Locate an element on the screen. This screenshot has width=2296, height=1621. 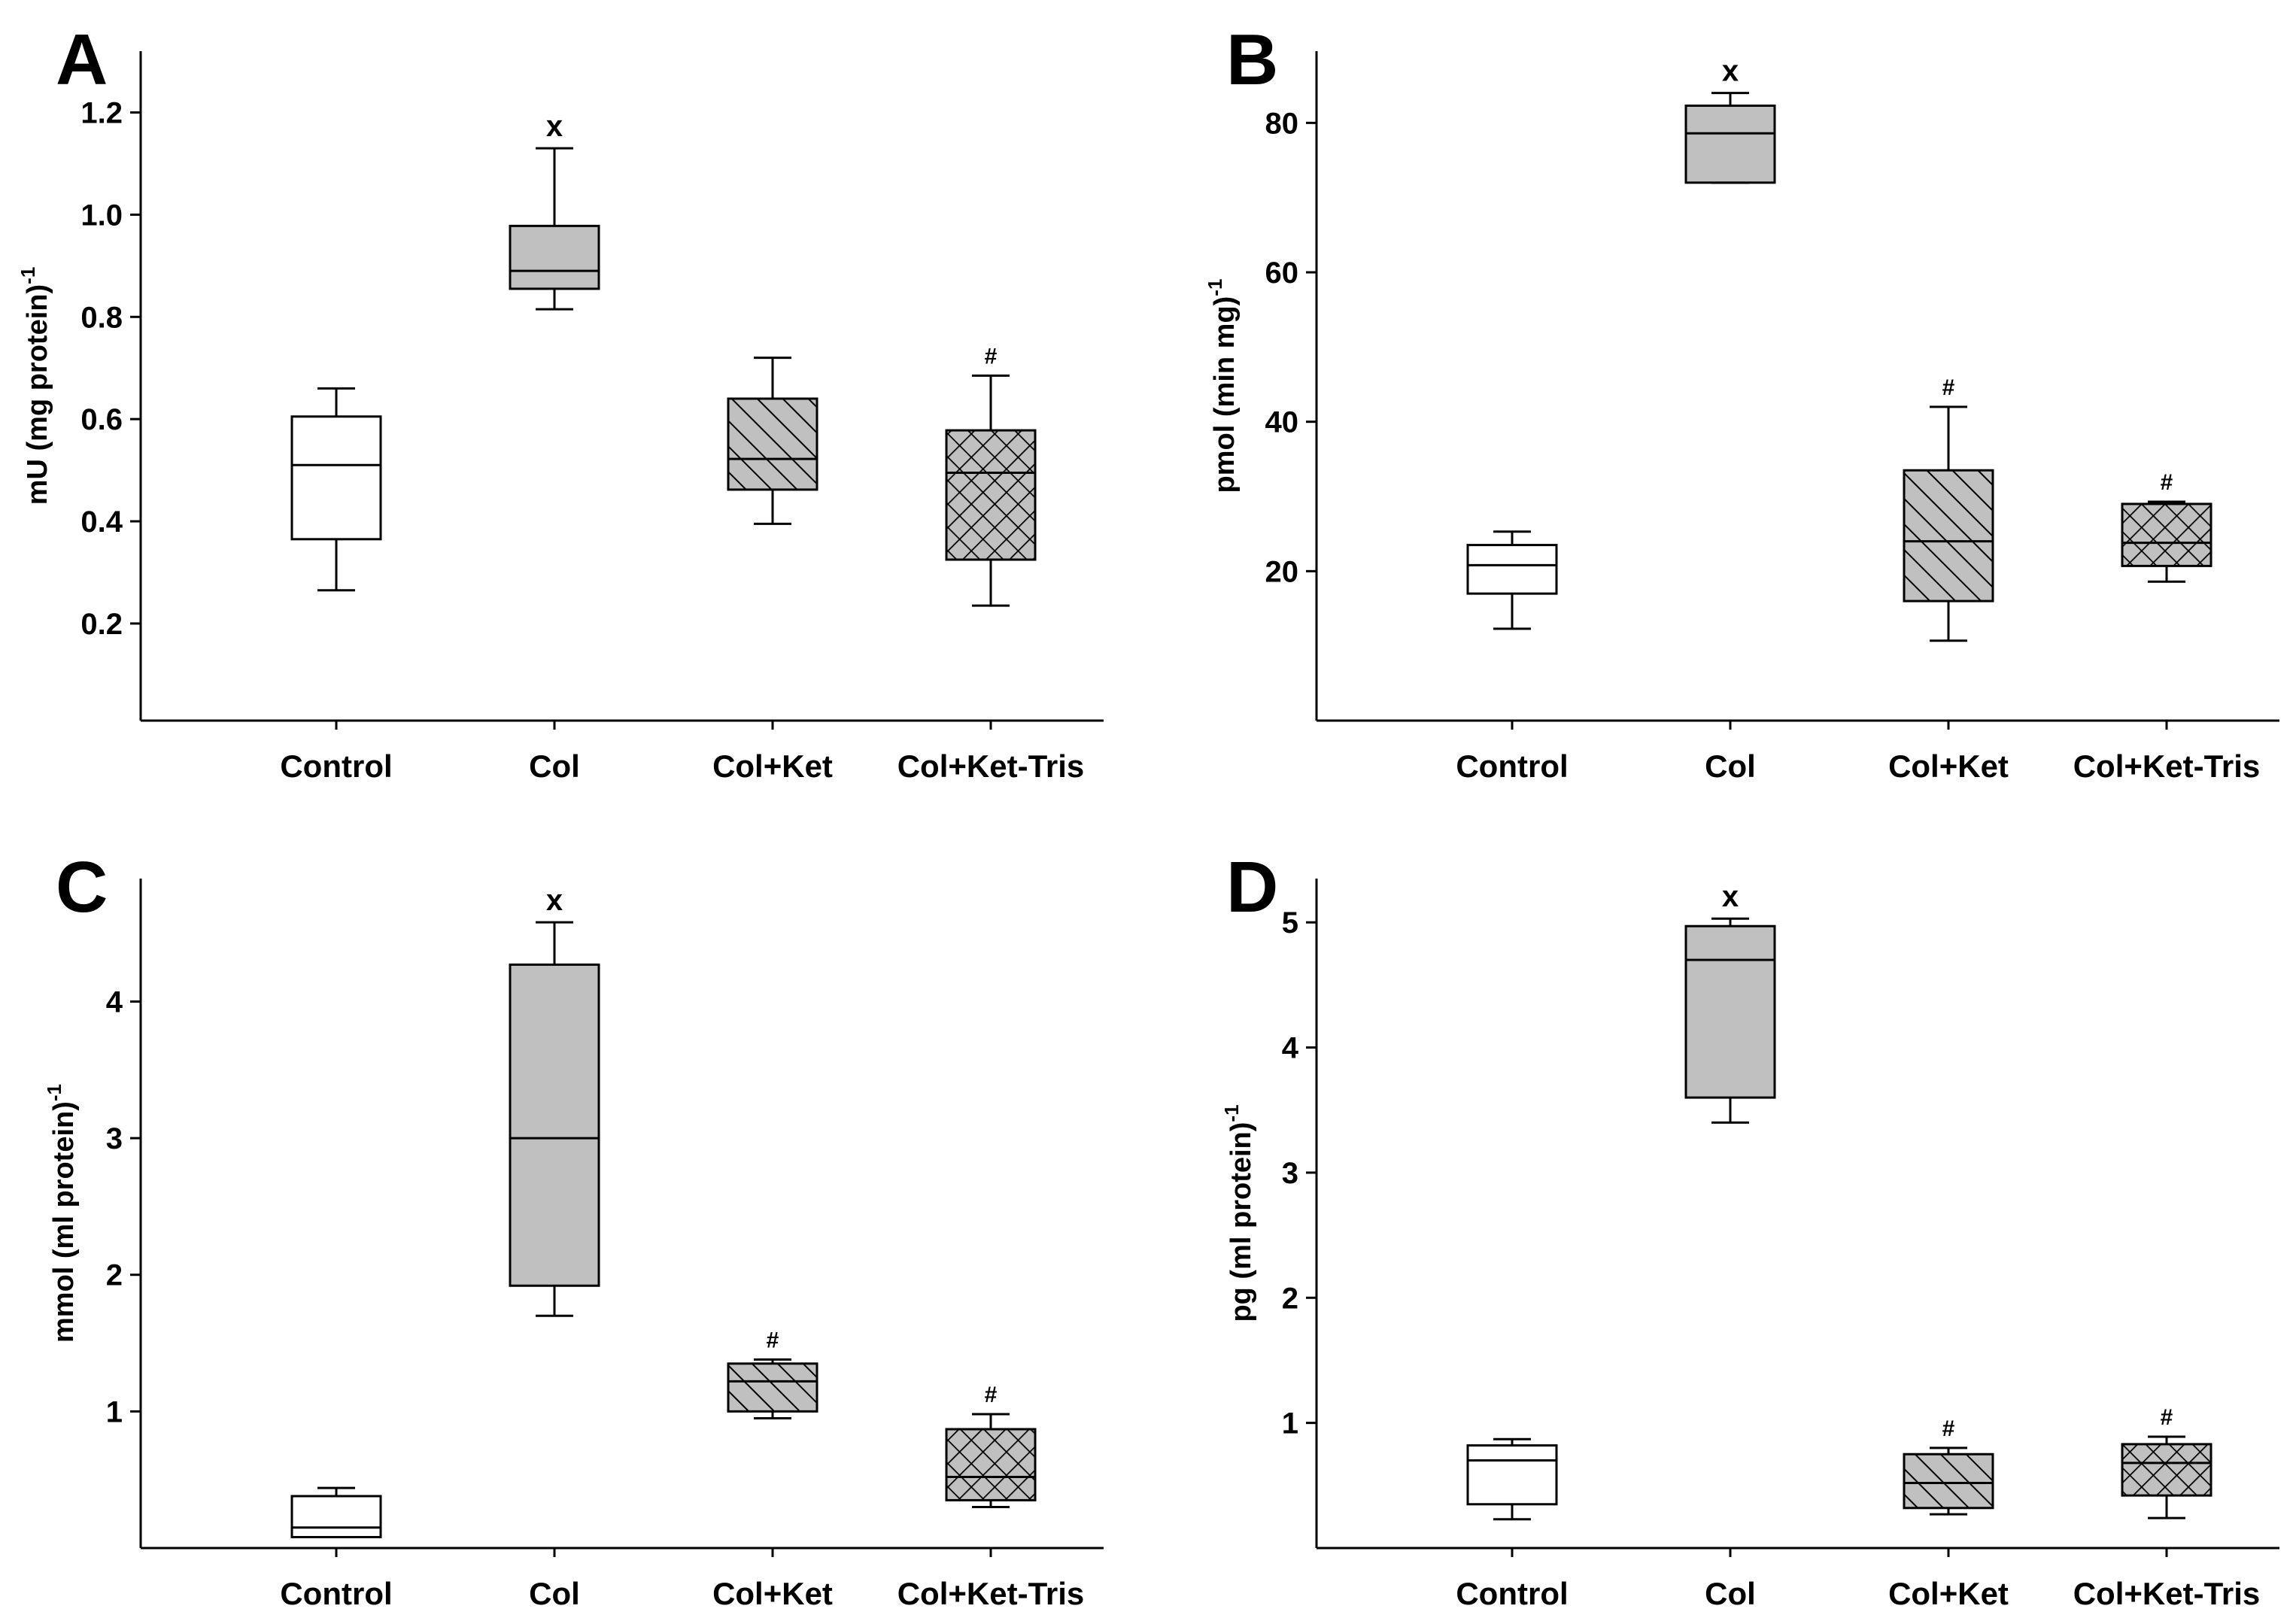
y-axis-title-text: pg (ml protein) is located at coordinates (1241, 1222).